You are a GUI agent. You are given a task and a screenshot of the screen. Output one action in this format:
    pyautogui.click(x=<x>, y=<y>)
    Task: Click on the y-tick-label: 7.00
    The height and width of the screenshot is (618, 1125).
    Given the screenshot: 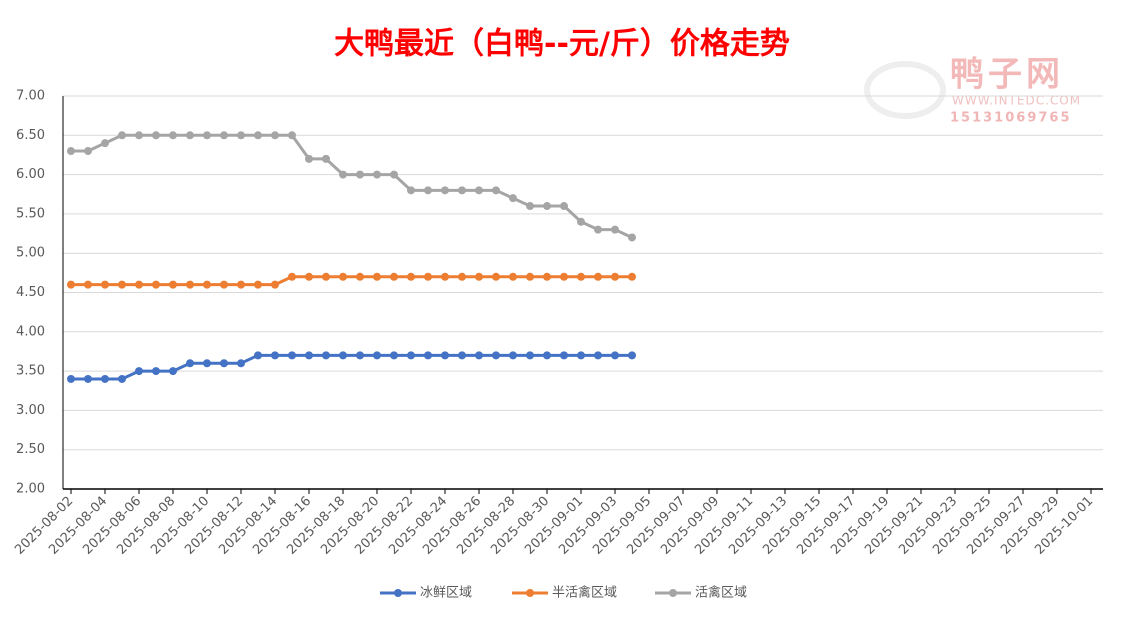 What is the action you would take?
    pyautogui.click(x=30, y=96)
    